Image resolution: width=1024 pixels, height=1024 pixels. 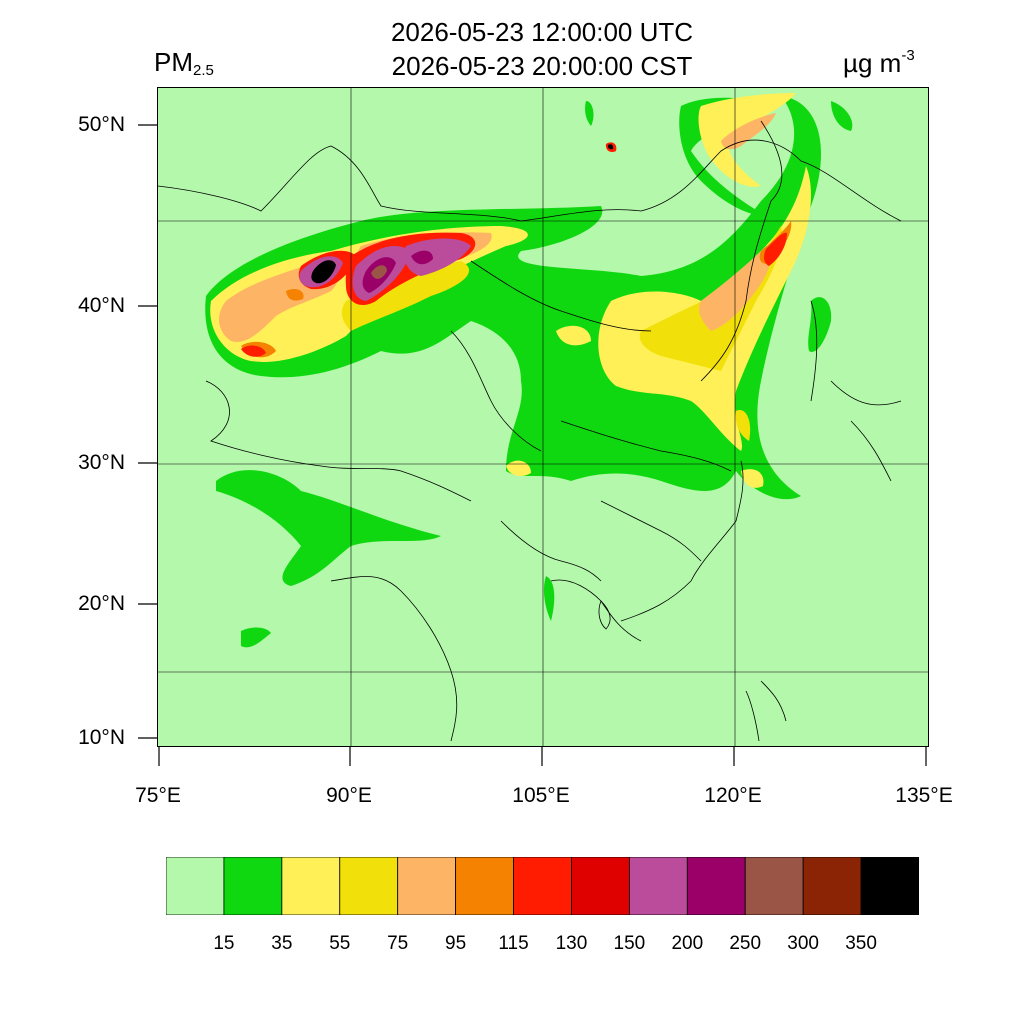 What do you see at coordinates (398, 943) in the screenshot?
I see `colorbar-label-75: 75` at bounding box center [398, 943].